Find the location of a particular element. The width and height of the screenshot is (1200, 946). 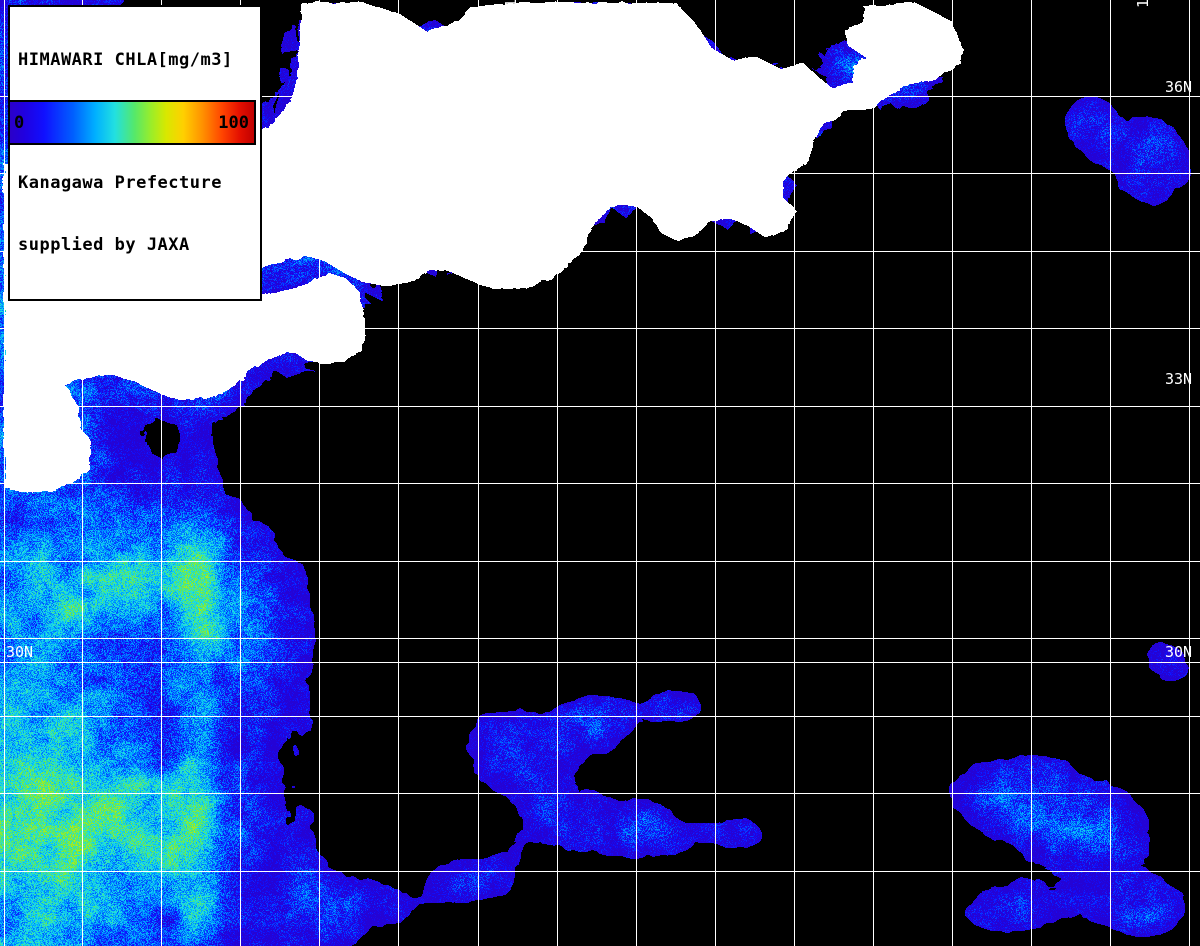

colorbar: 0 100 is located at coordinates (132, 122).